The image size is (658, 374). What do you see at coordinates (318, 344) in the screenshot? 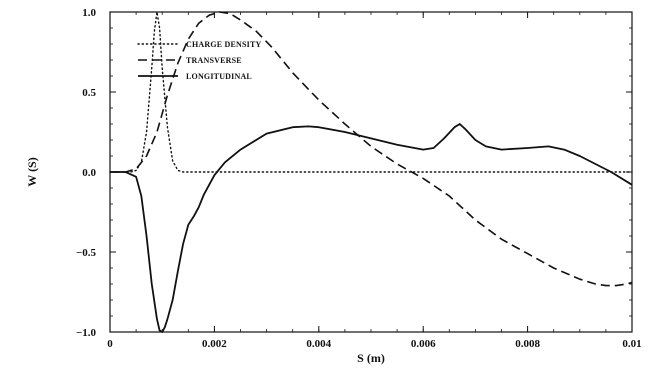
I see `x-tick-label: 0.004` at bounding box center [318, 344].